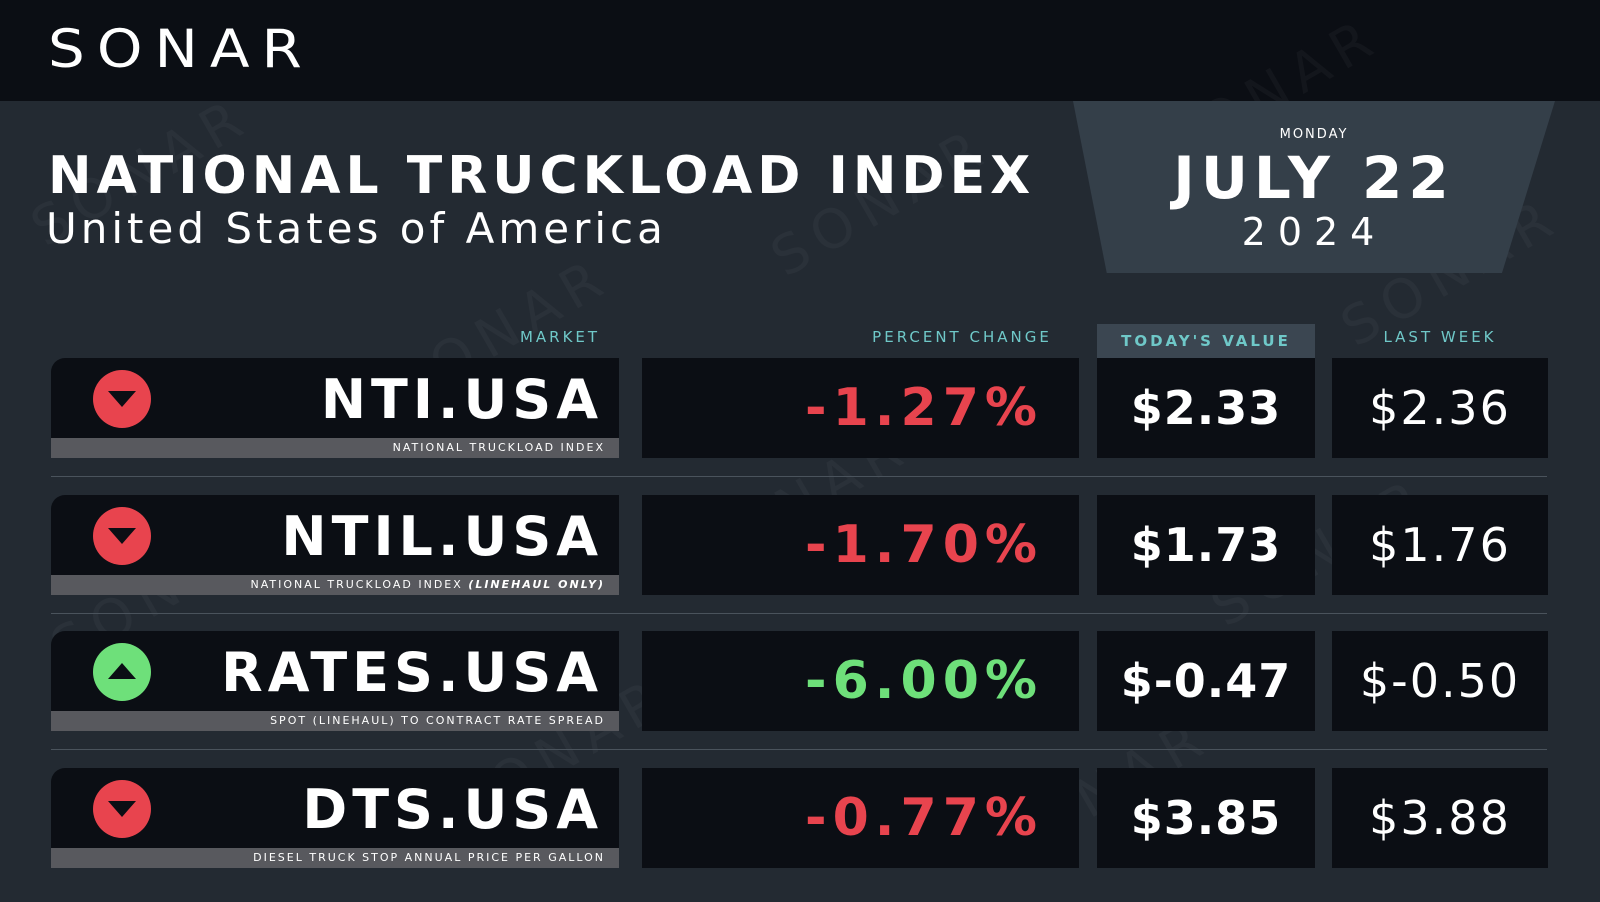  What do you see at coordinates (335, 448) in the screenshot?
I see `market-description-bar: NATIONAL TRUCKLOAD INDEX` at bounding box center [335, 448].